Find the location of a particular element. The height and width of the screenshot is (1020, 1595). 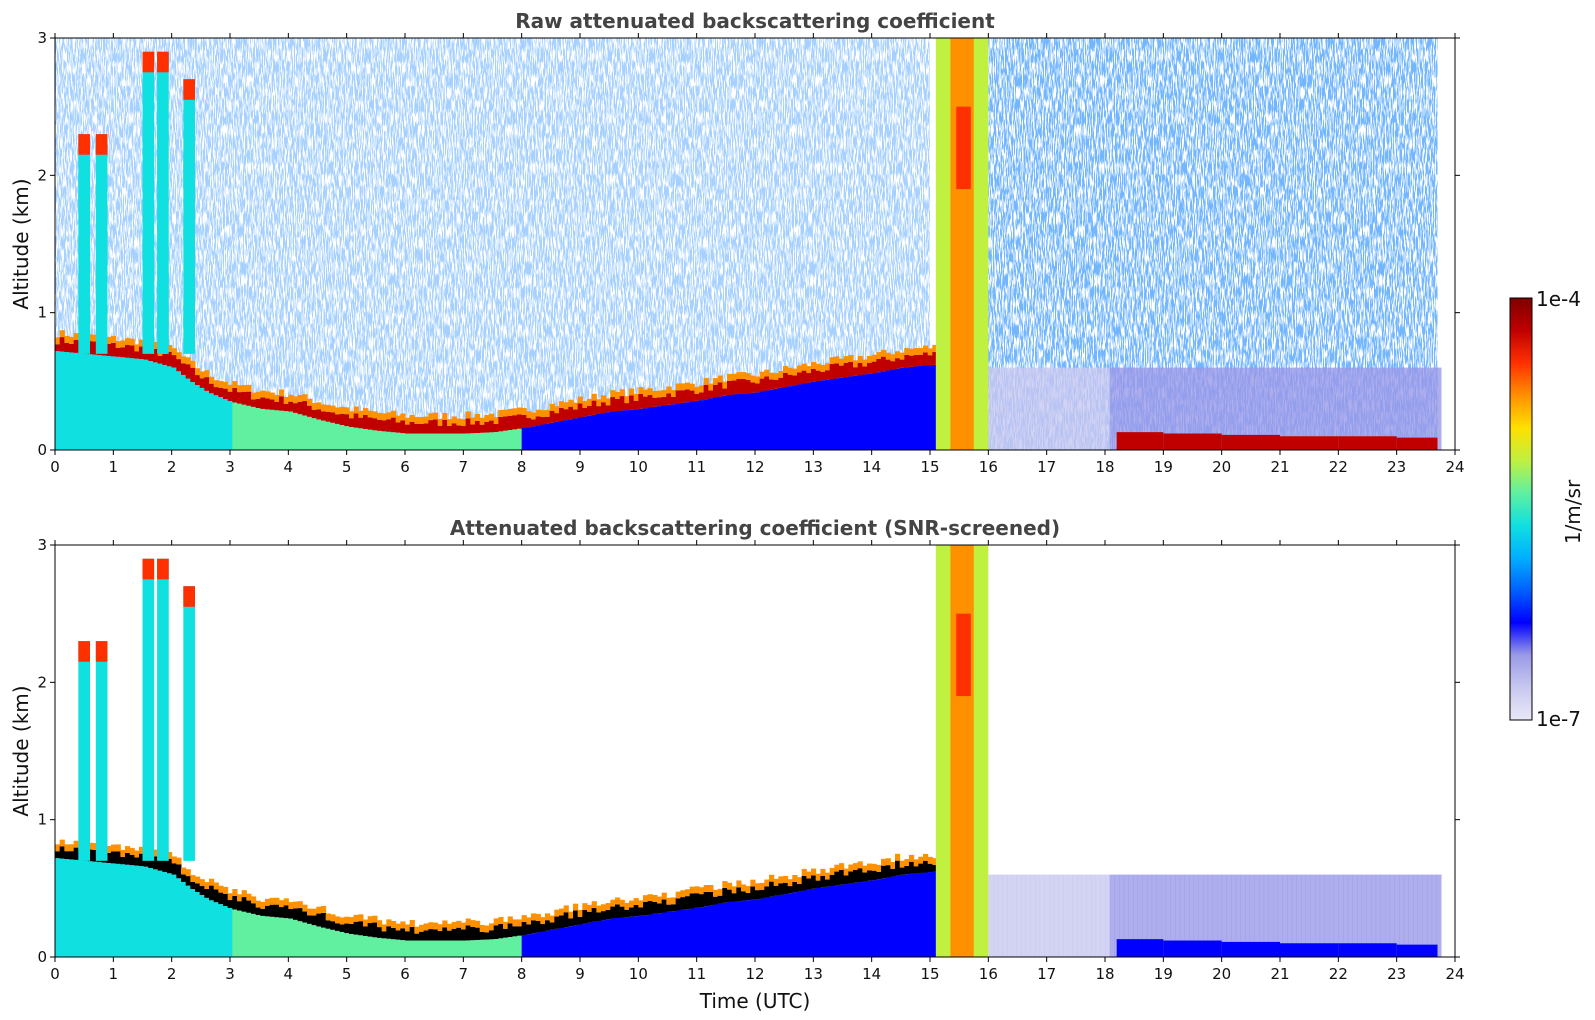

x-tick-label: 11 is located at coordinates (696, 974).